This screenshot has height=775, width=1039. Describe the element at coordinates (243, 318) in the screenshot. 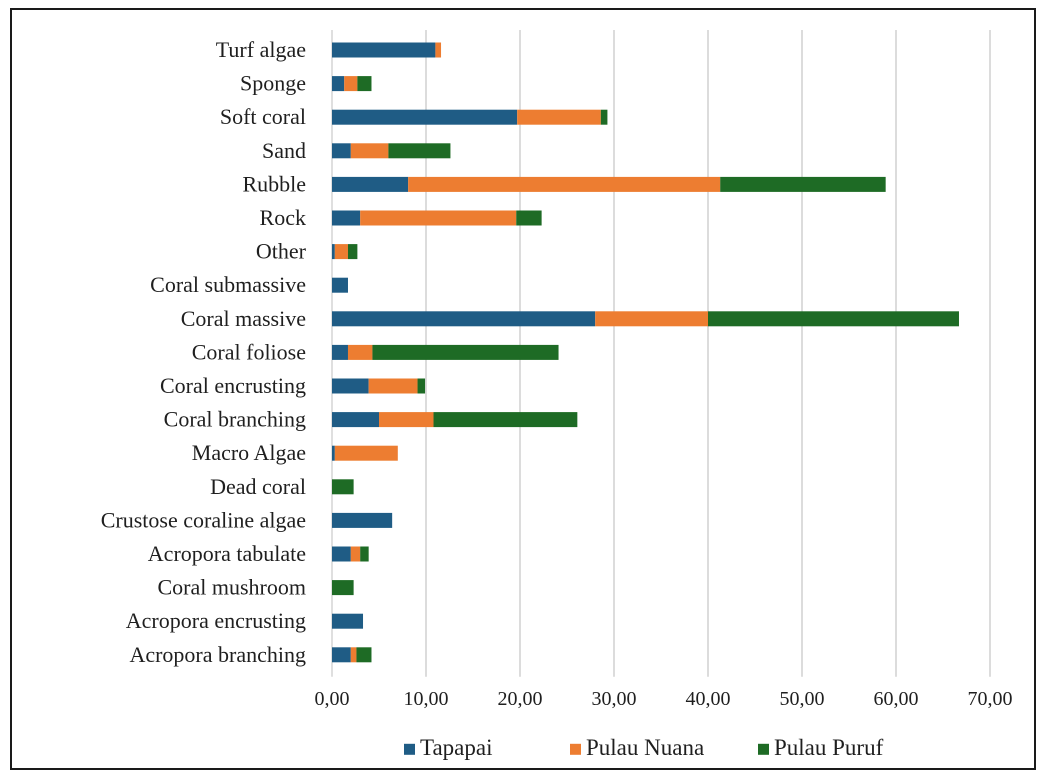

I see `category-label: Coral massive` at that location.